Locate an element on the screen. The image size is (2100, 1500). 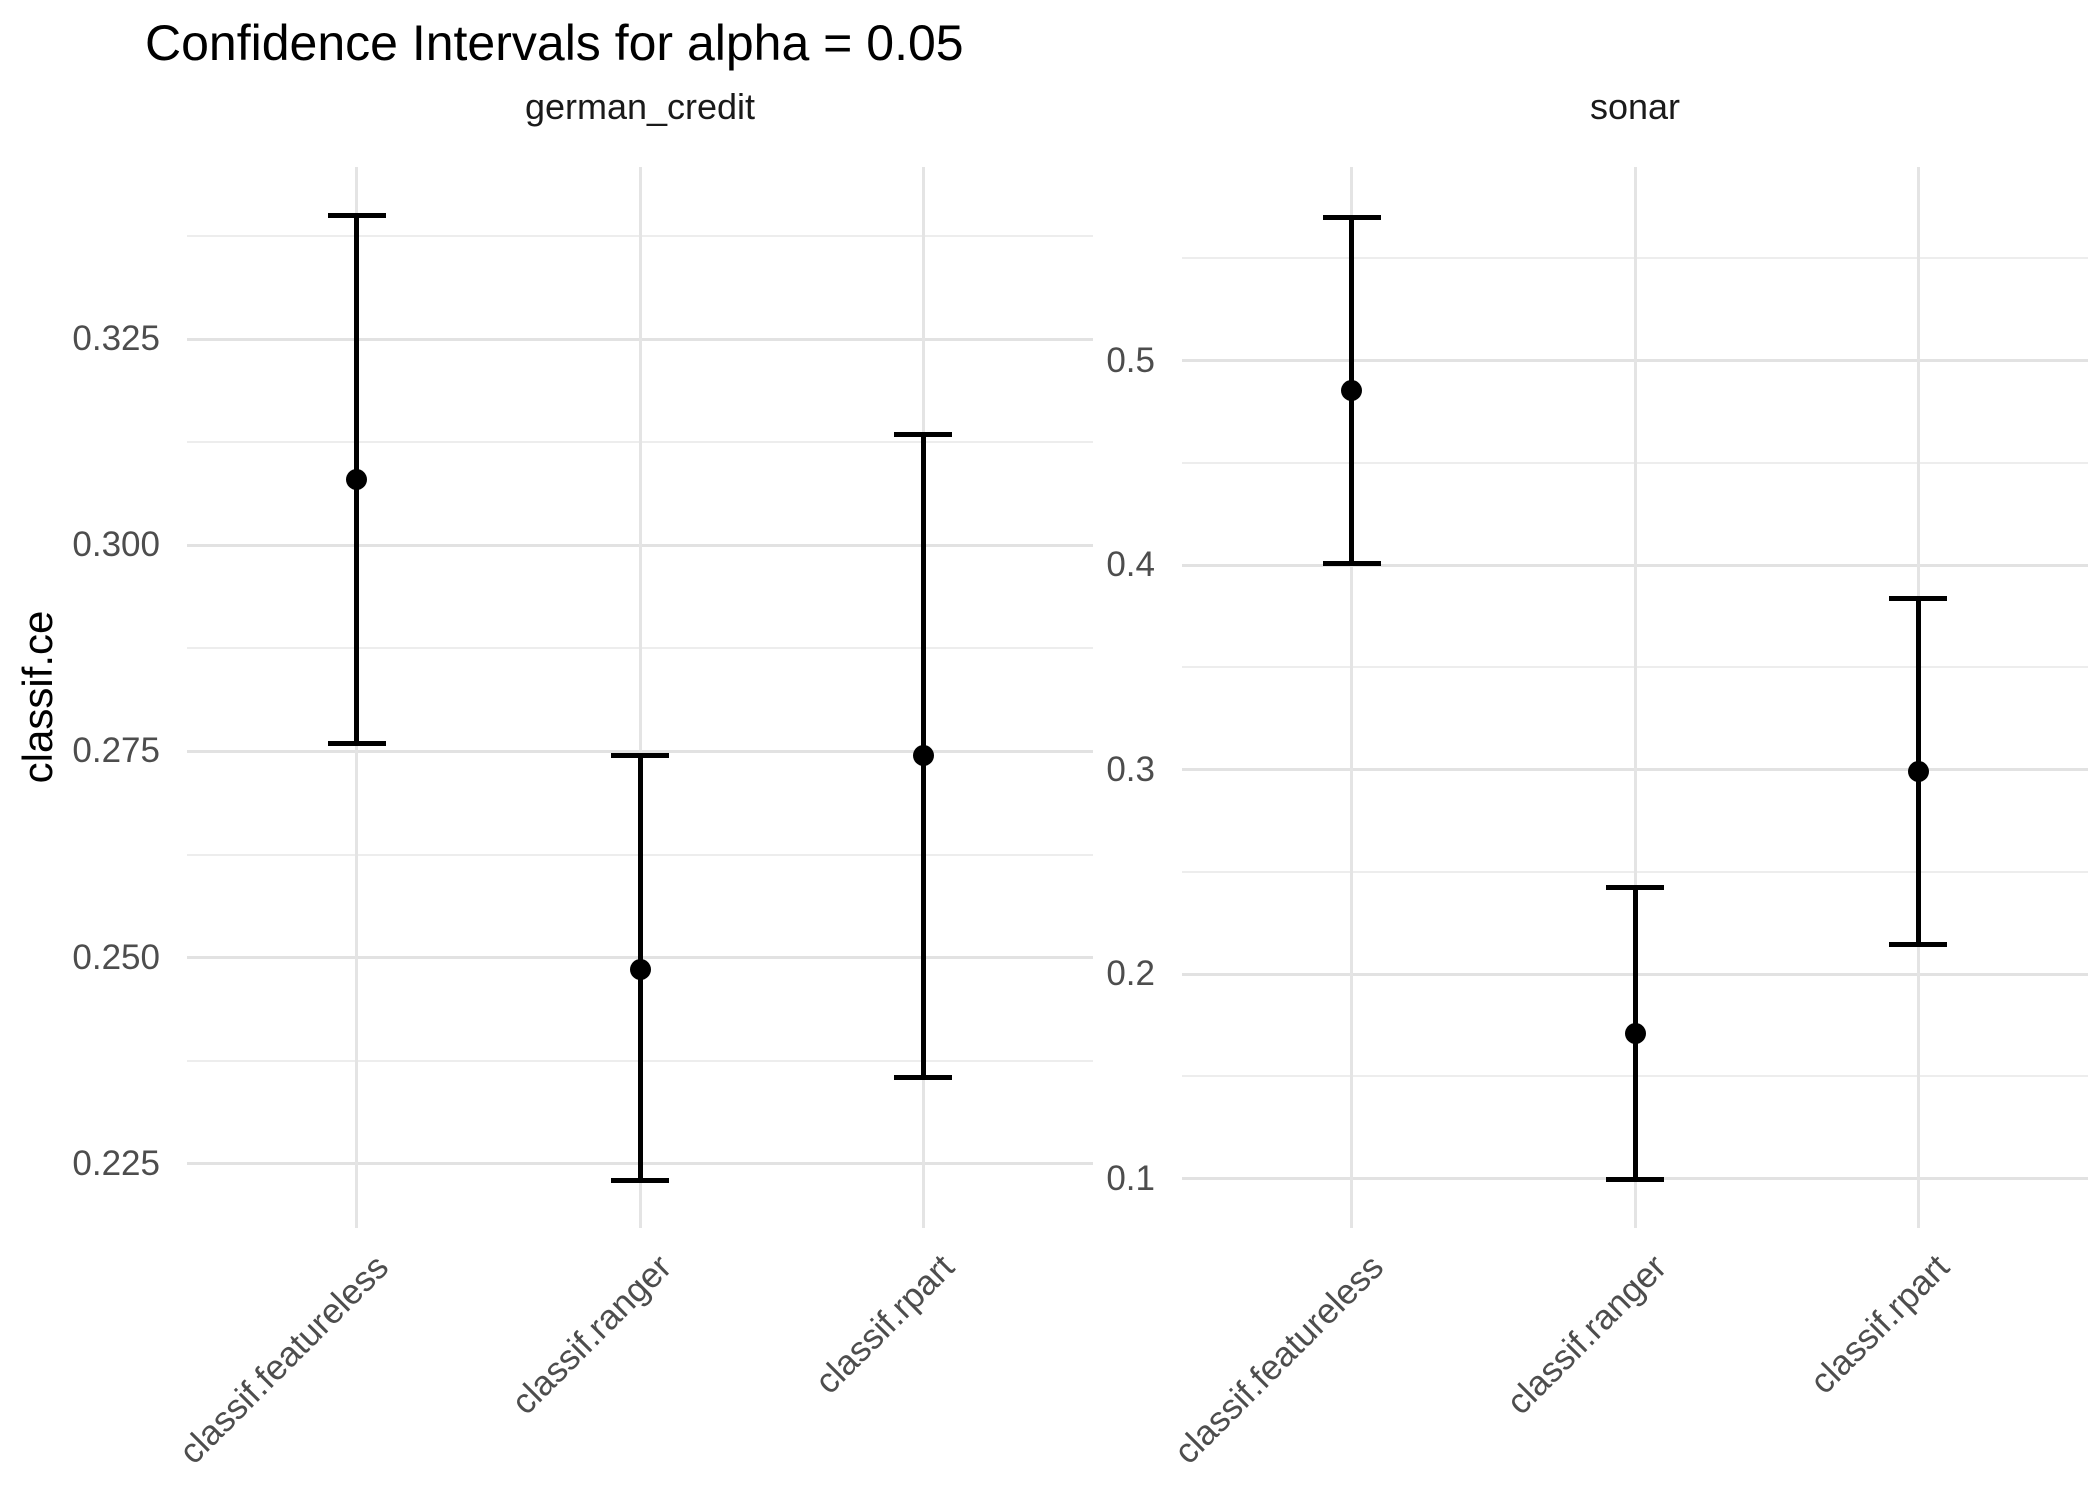
y-tick-label: 0.4 is located at coordinates (1130, 565).